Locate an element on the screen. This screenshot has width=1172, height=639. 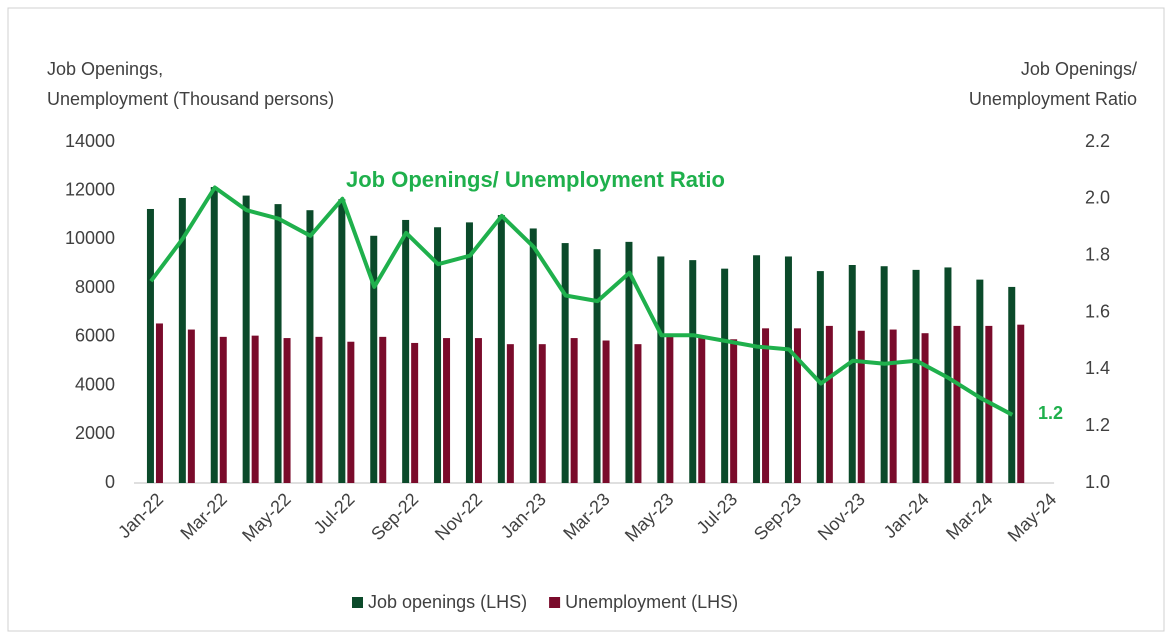
y-tick-label: 2000 is located at coordinates (95, 433).